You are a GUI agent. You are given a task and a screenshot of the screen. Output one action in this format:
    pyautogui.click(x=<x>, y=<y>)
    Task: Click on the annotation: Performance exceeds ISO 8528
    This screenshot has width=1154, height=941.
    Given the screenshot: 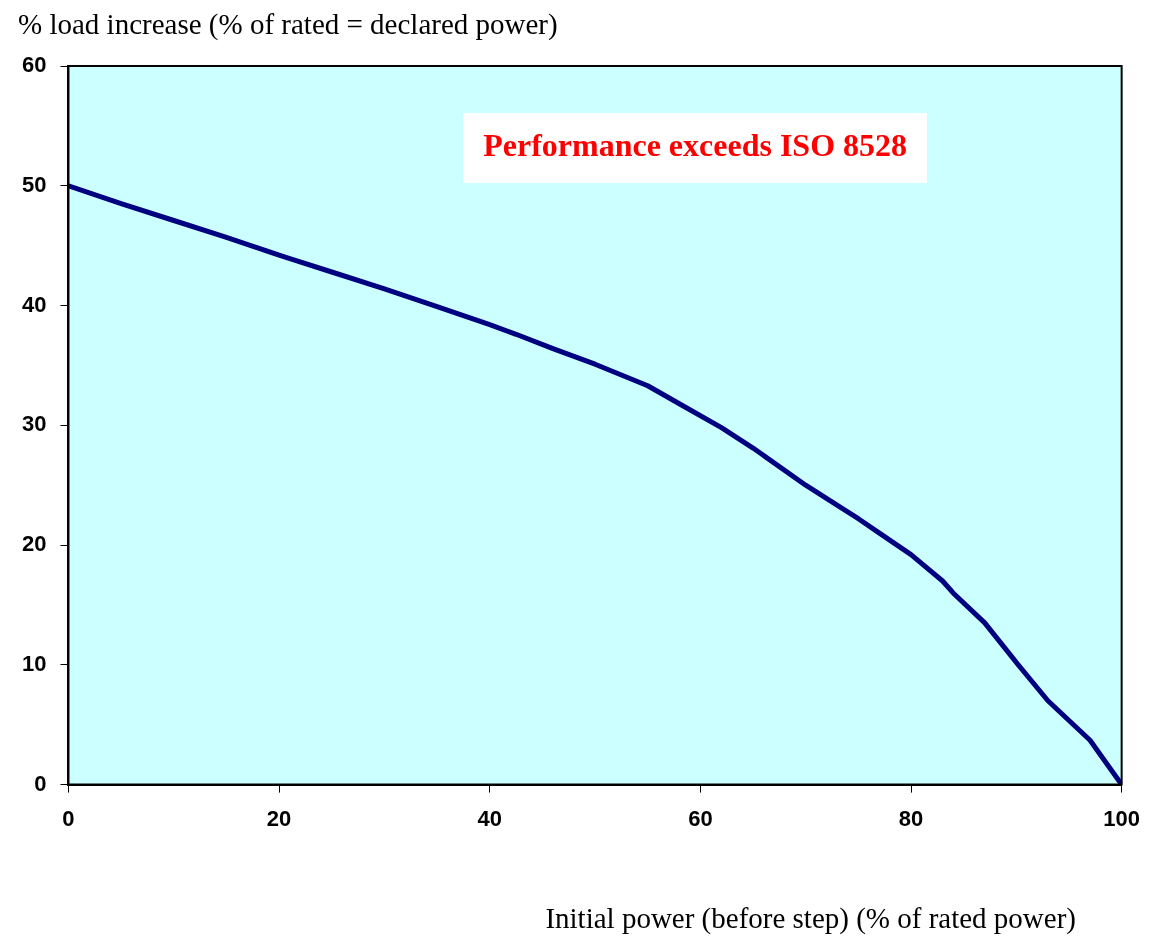 What is the action you would take?
    pyautogui.click(x=695, y=145)
    